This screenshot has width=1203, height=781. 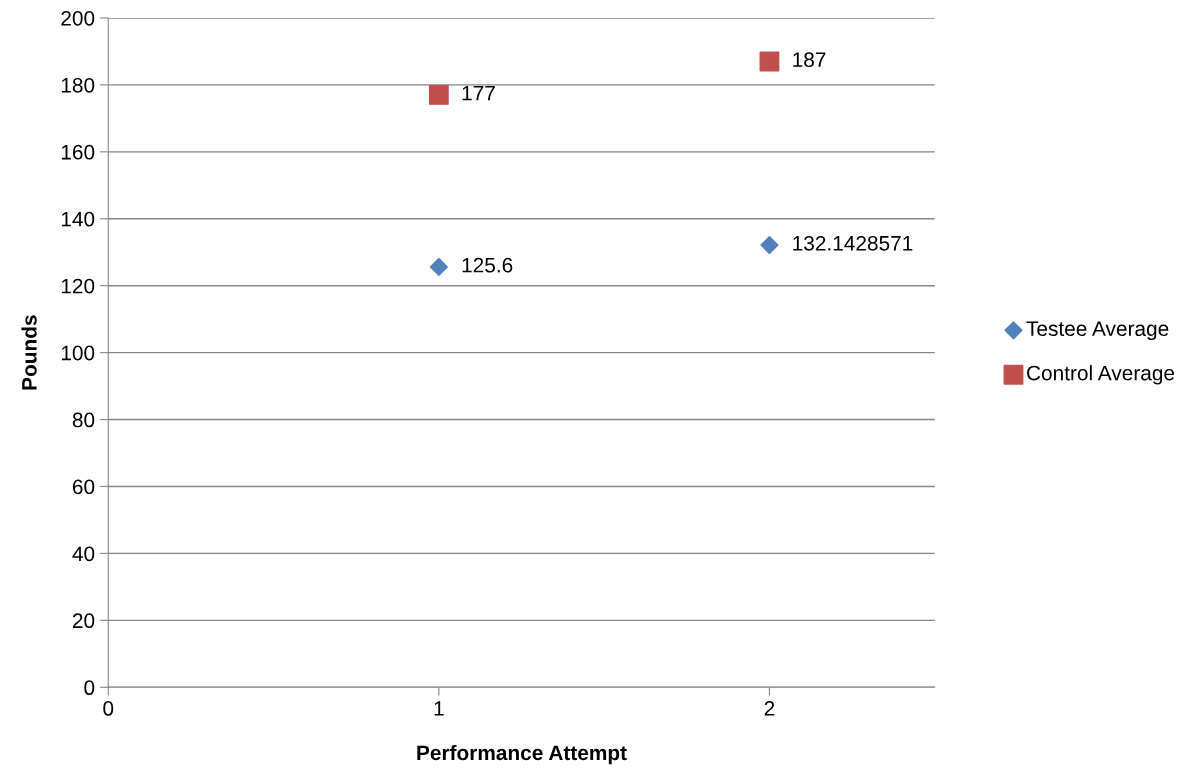 I want to click on y-tick-label: 80, so click(x=83, y=420).